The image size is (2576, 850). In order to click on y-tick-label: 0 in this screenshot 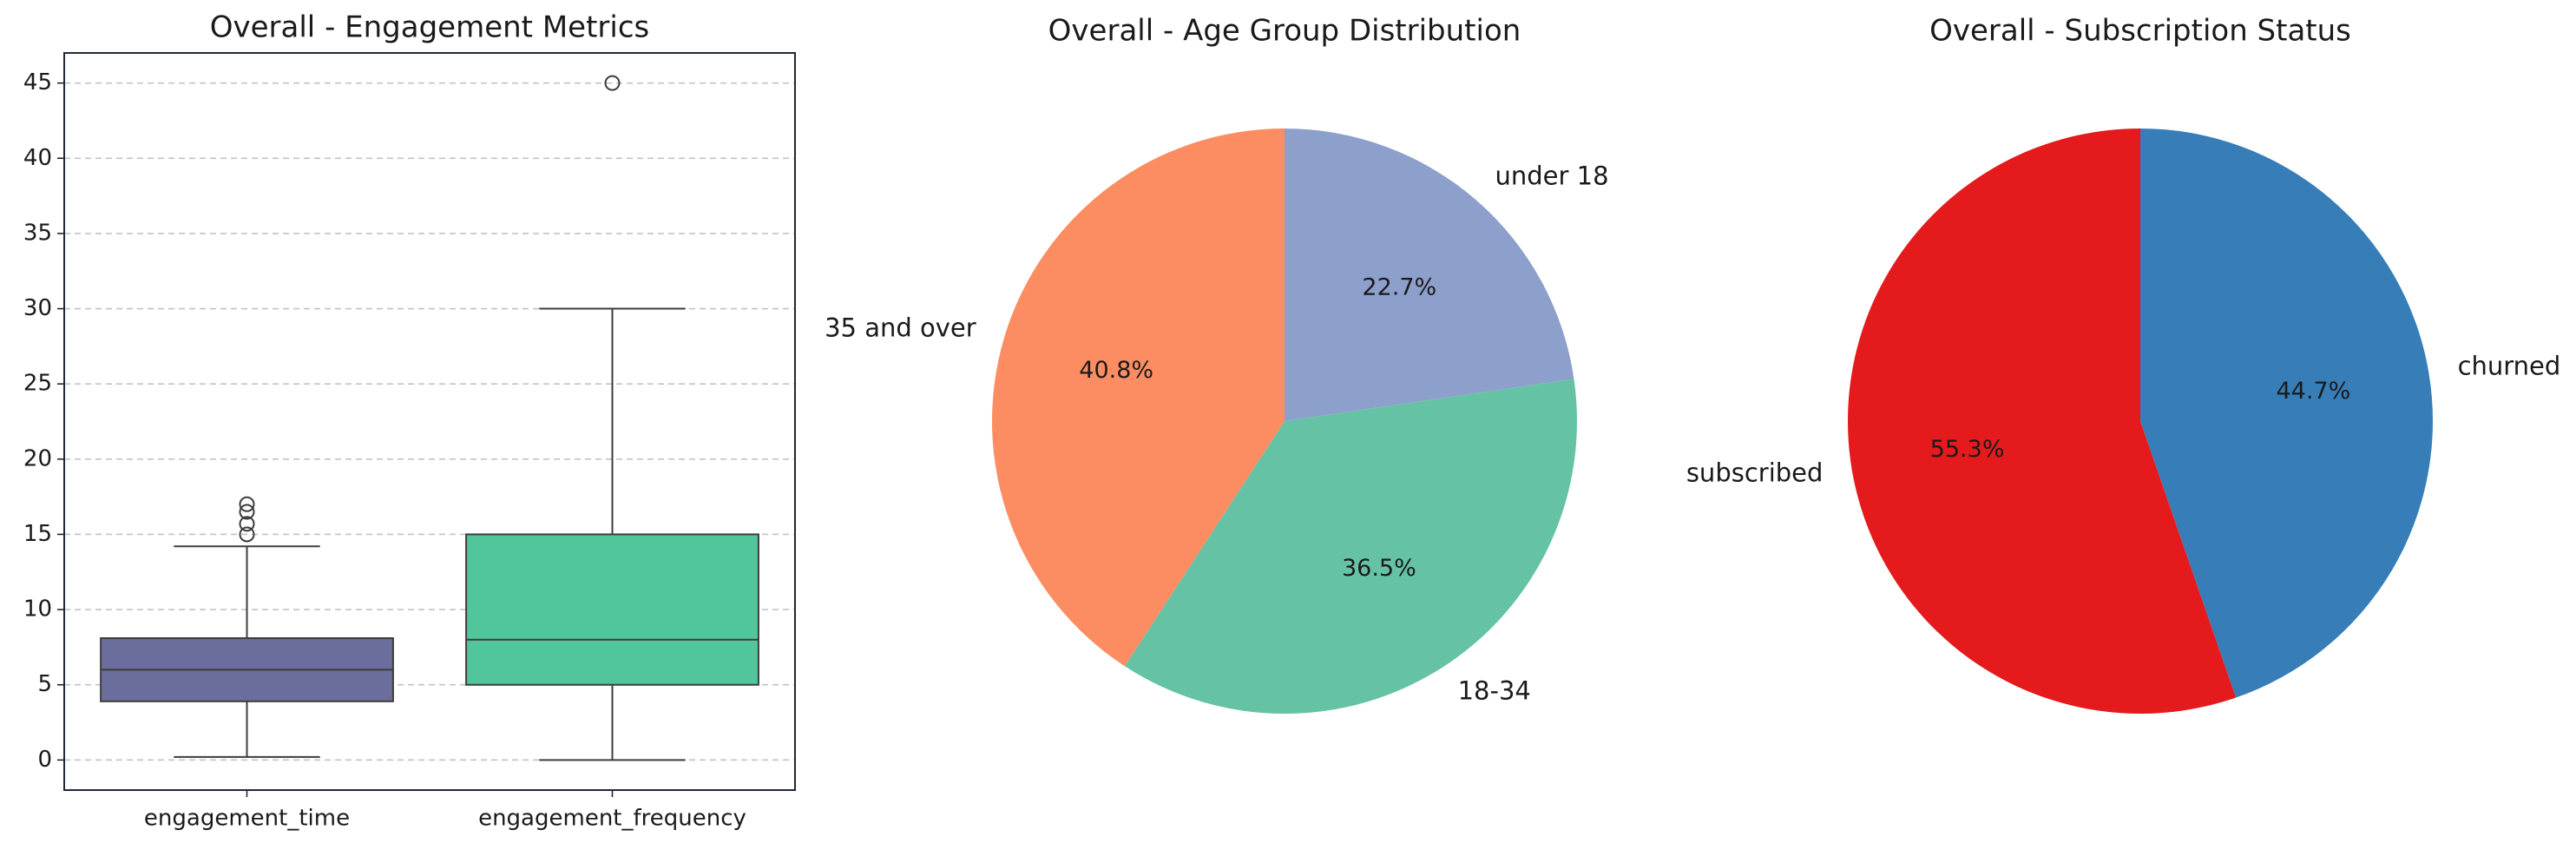, I will do `click(44, 760)`.